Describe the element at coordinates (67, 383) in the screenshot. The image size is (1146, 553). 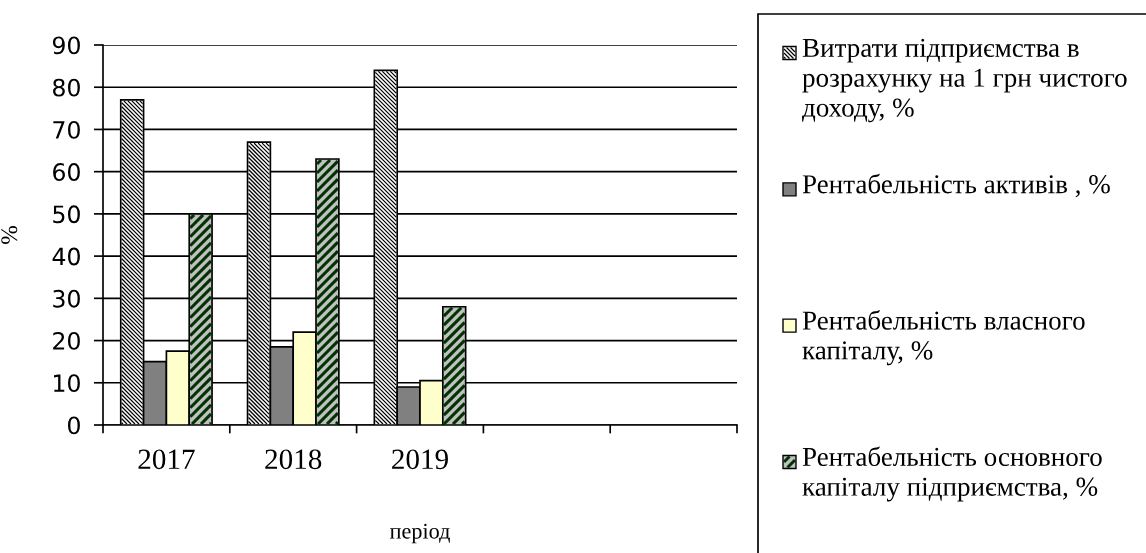
I see `y-tick-label: 10` at that location.